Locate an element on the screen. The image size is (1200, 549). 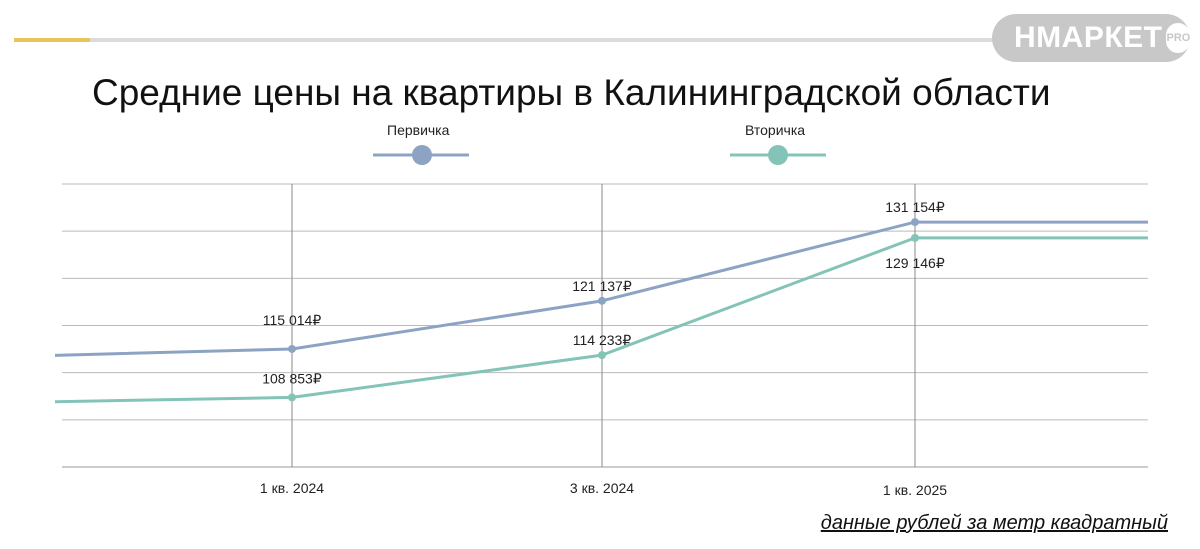
data-label-secondary: 108 853₽ is located at coordinates (292, 378).